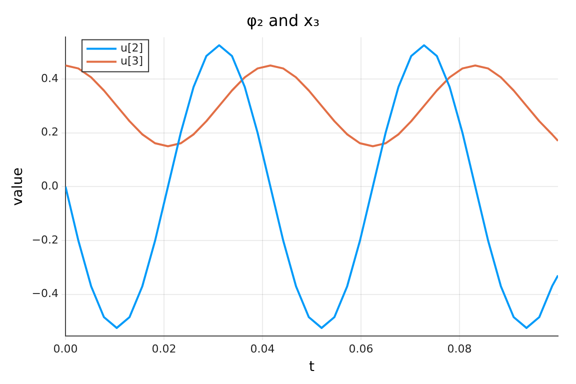  I want to click on x-tick-label: 0.02, so click(164, 349).